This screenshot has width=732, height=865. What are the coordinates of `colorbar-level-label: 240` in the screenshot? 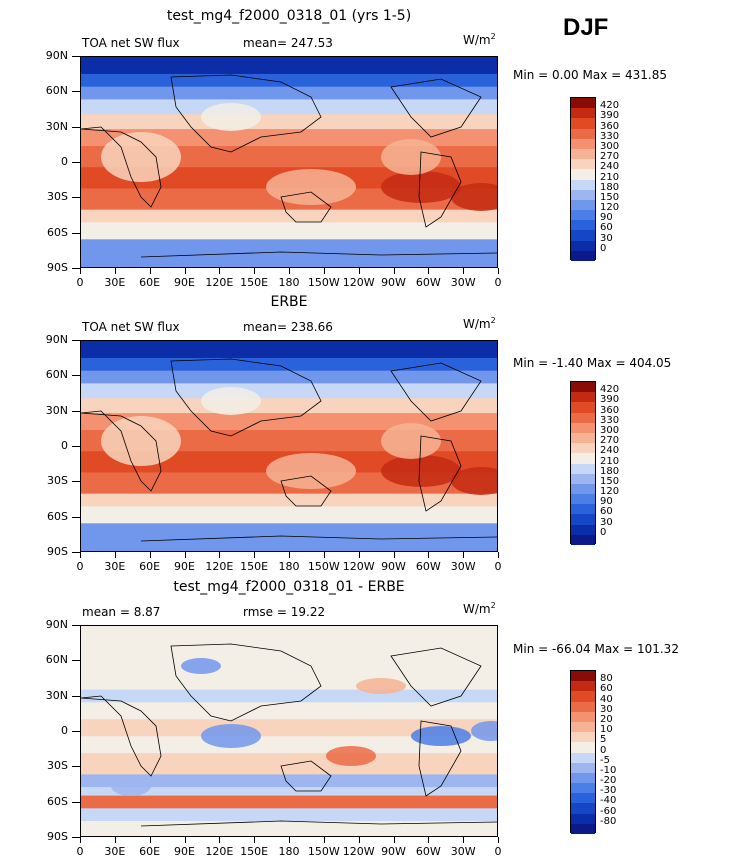 It's located at (610, 451).